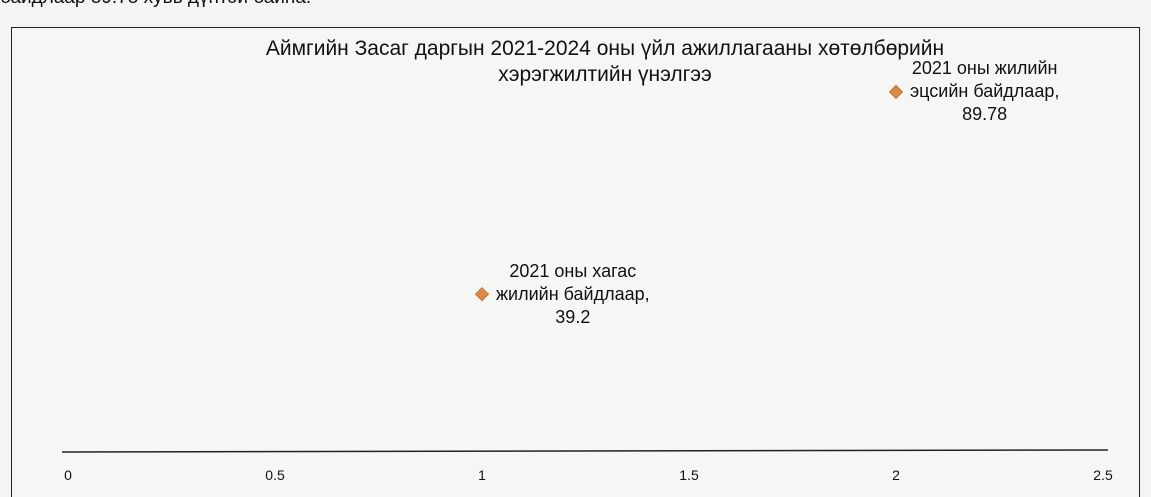 The height and width of the screenshot is (497, 1151). I want to click on data-label-line: 2021 оны хагас, so click(573, 270).